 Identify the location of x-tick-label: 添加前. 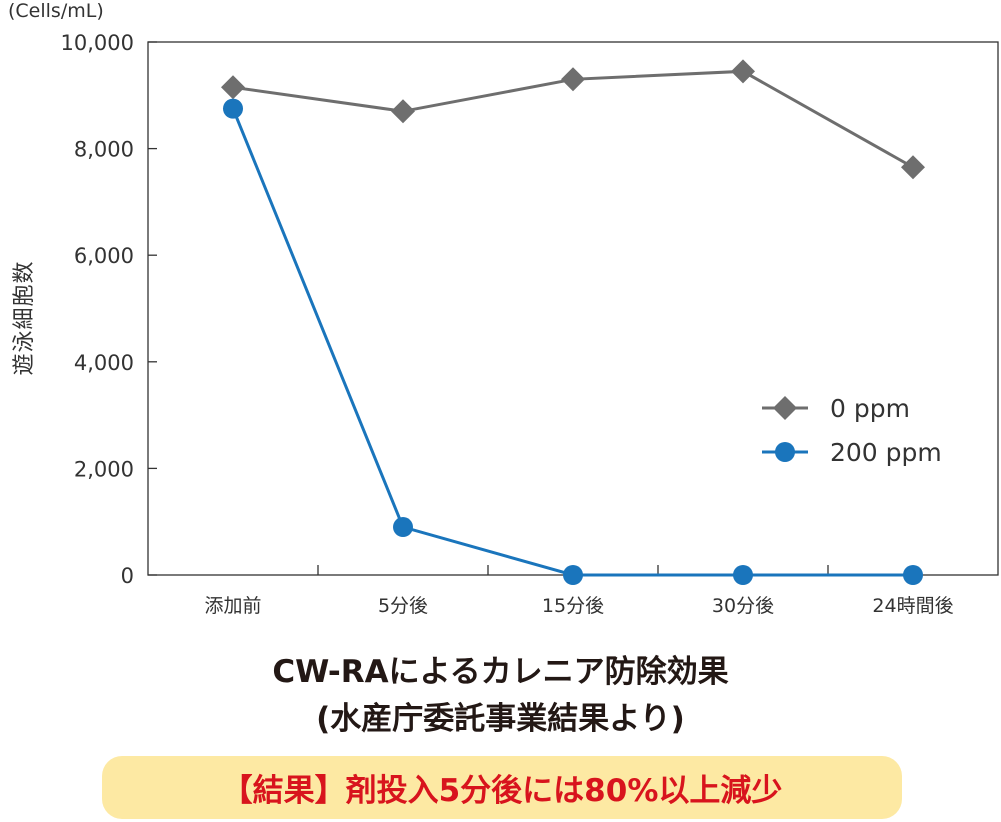
(232, 606).